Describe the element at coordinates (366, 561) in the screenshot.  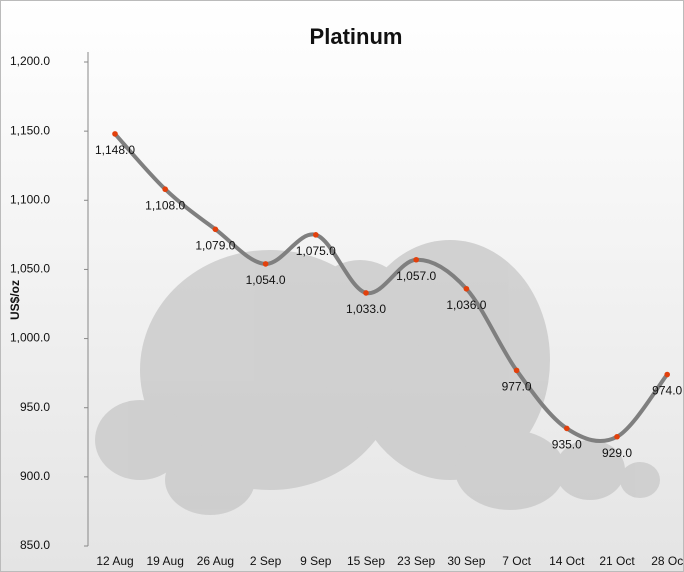
I see `x-tick-label: 15 Sep` at that location.